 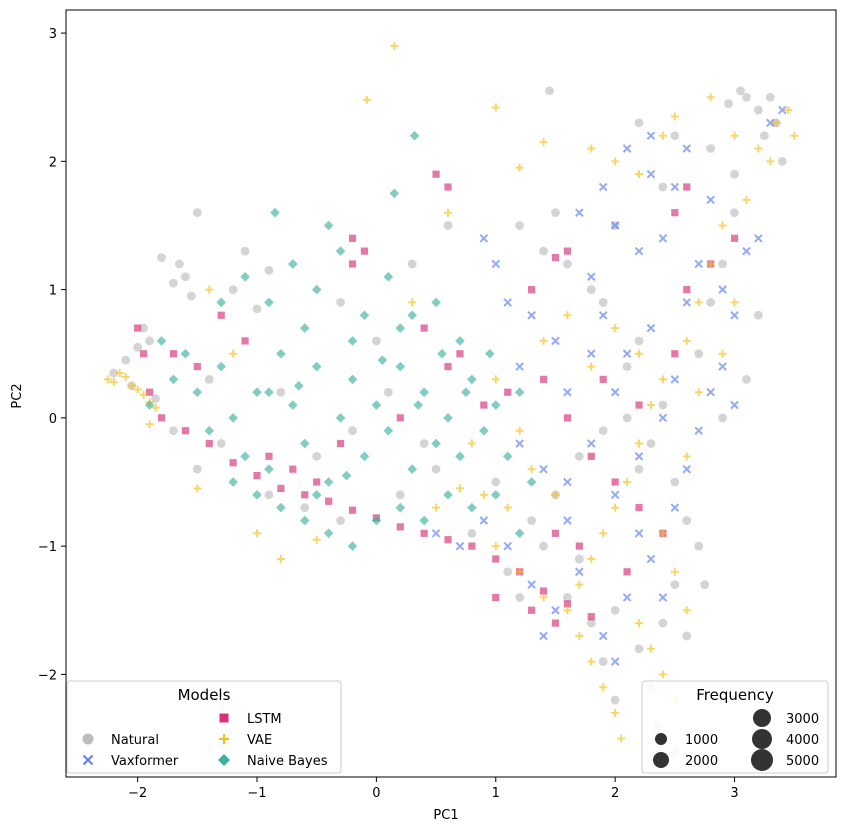 What do you see at coordinates (287, 761) in the screenshot?
I see `legend-label: Naive Bayes` at bounding box center [287, 761].